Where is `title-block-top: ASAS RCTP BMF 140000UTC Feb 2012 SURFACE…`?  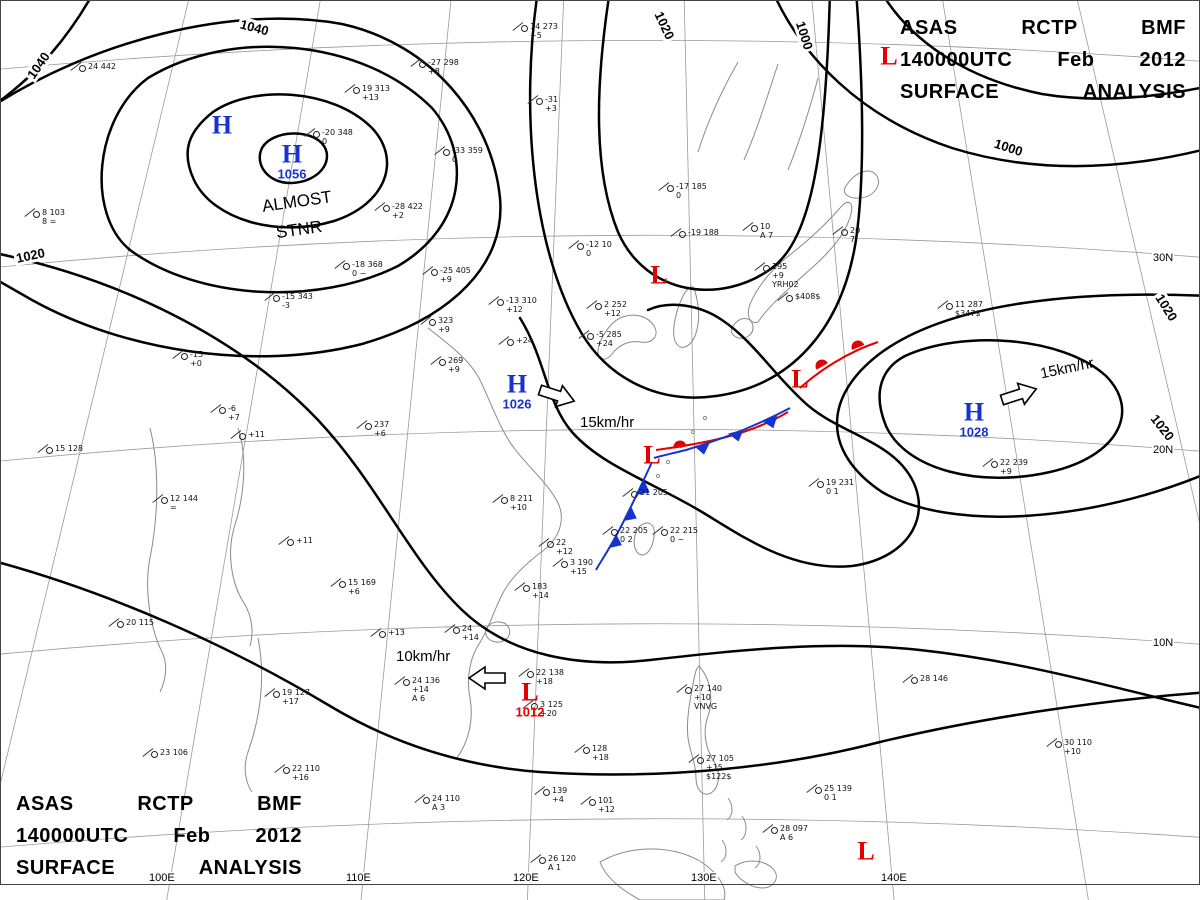 title-block-top: ASAS RCTP BMF 140000UTC Feb 2012 SURFACE… is located at coordinates (1043, 60).